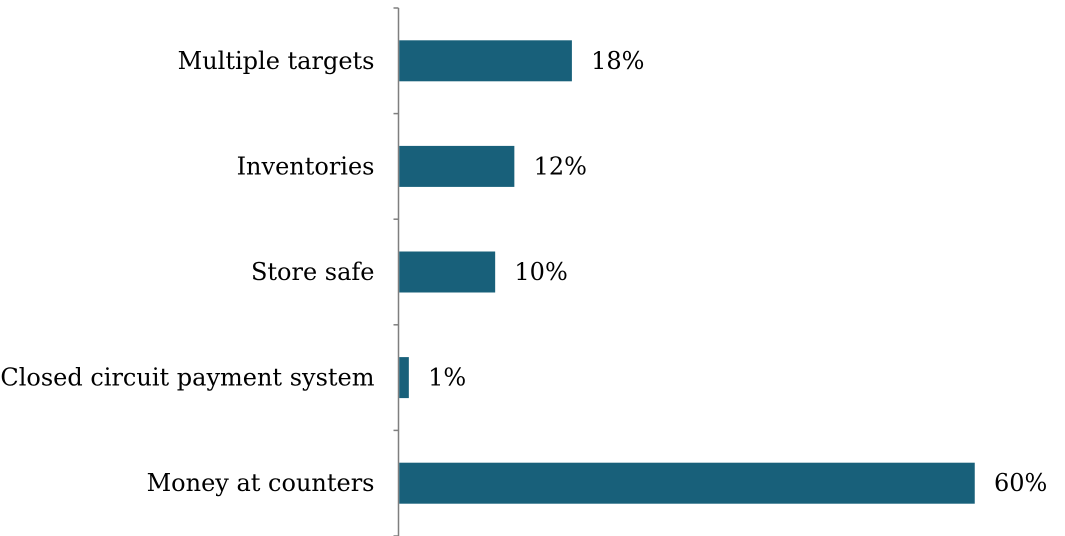 The image size is (1065, 536). Describe the element at coordinates (396, 271) in the screenshot. I see `category-axis` at that location.